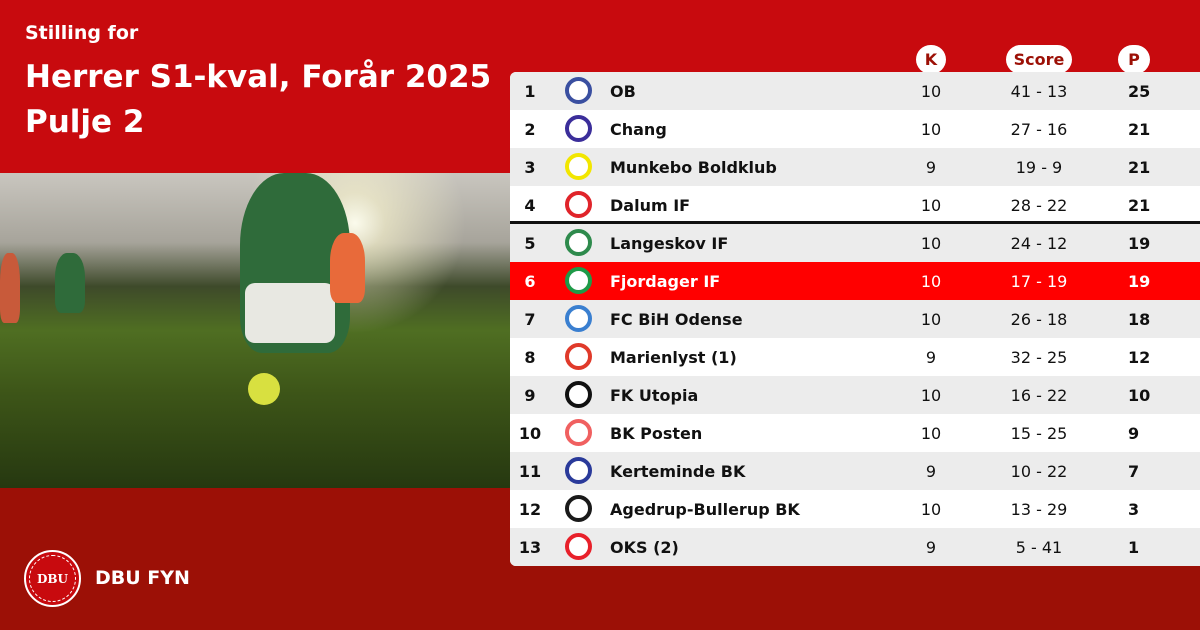 The image size is (1200, 630). What do you see at coordinates (530, 395) in the screenshot?
I see `rank-cell: 9` at bounding box center [530, 395].